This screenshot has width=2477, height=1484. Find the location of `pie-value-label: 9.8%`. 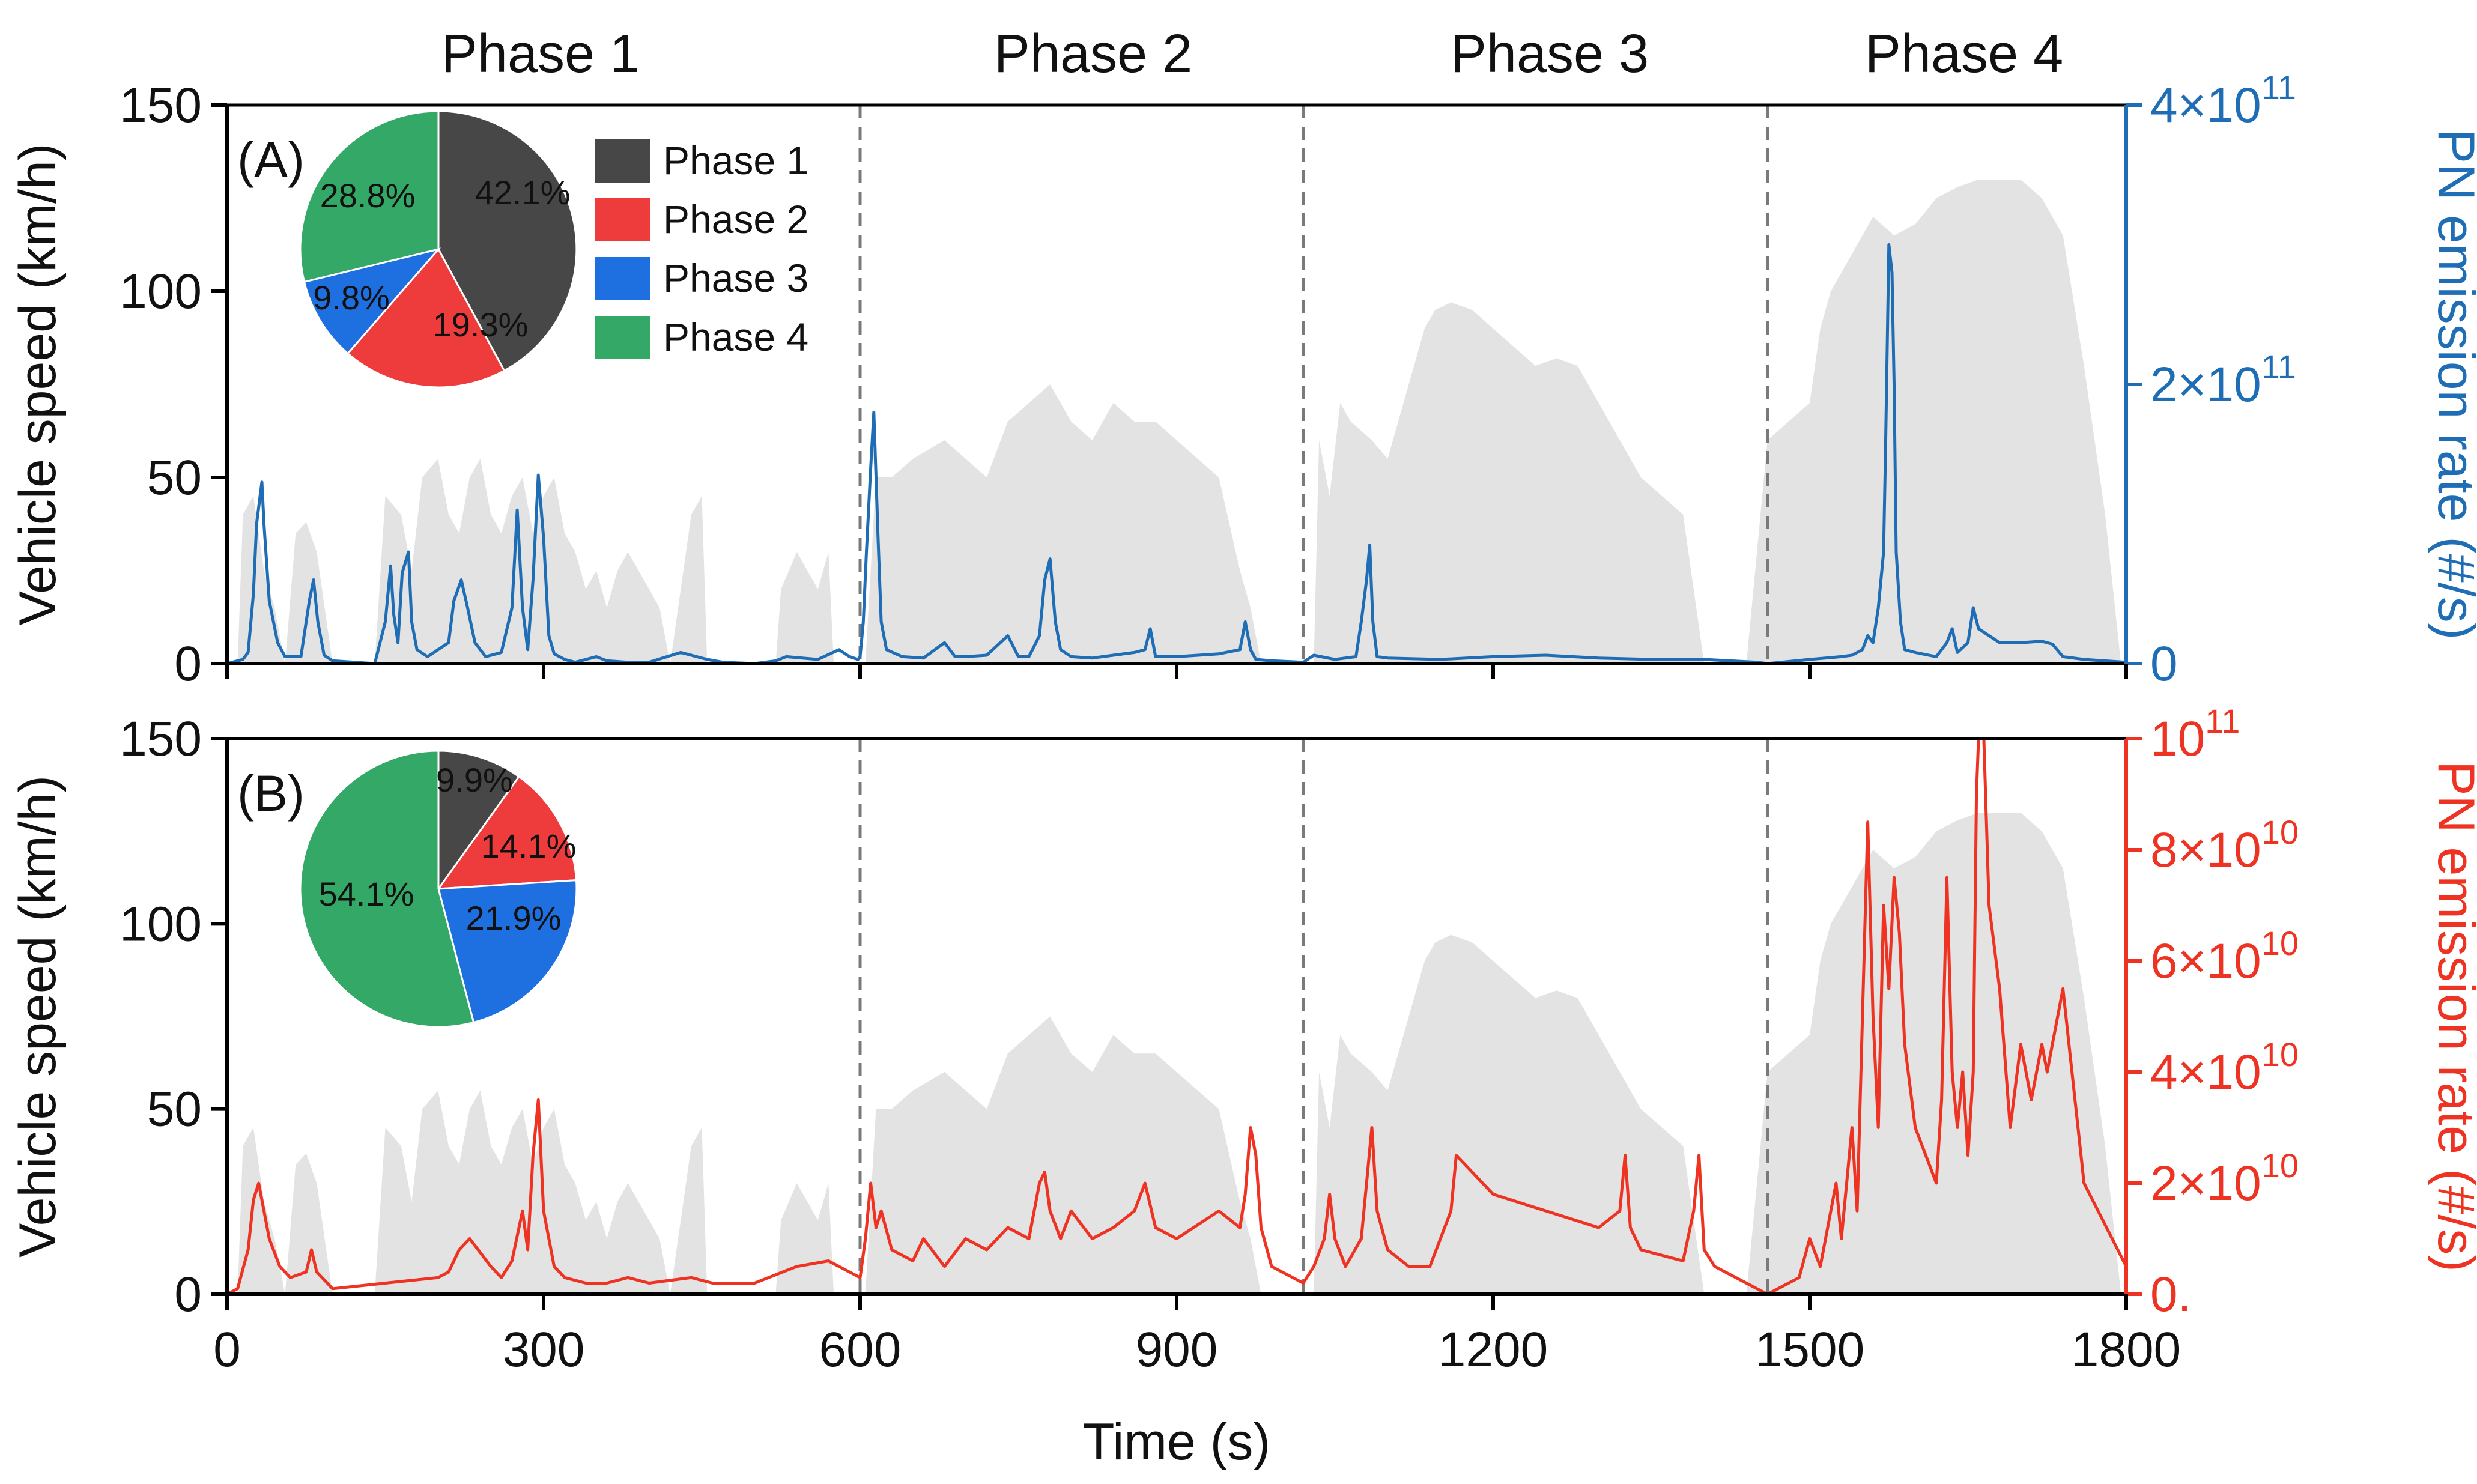

pie-value-label: 9.8% is located at coordinates (352, 297).